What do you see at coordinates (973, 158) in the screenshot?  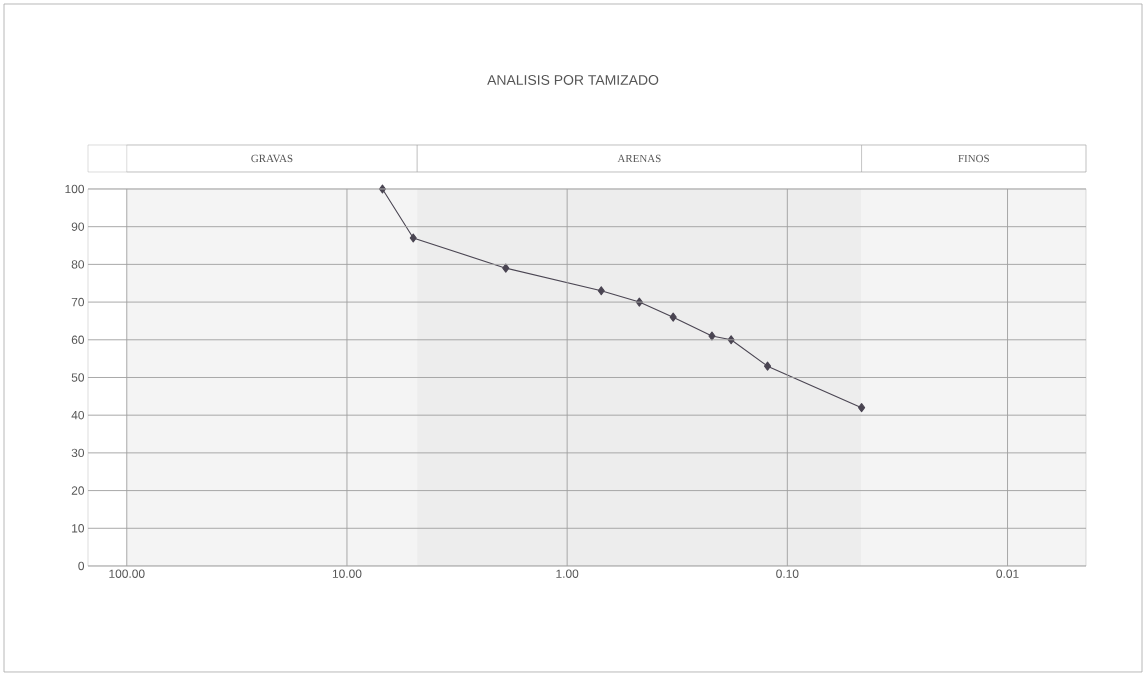 I see `band-label: FINOS` at bounding box center [973, 158].